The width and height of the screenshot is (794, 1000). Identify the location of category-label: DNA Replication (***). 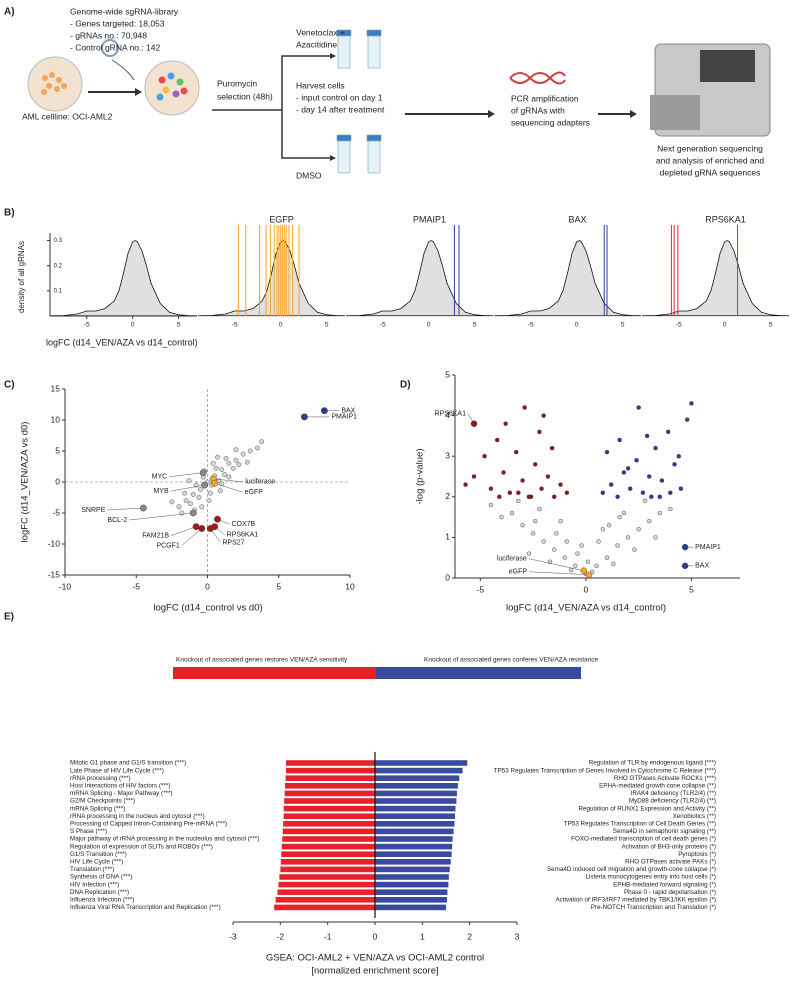
(99, 892).